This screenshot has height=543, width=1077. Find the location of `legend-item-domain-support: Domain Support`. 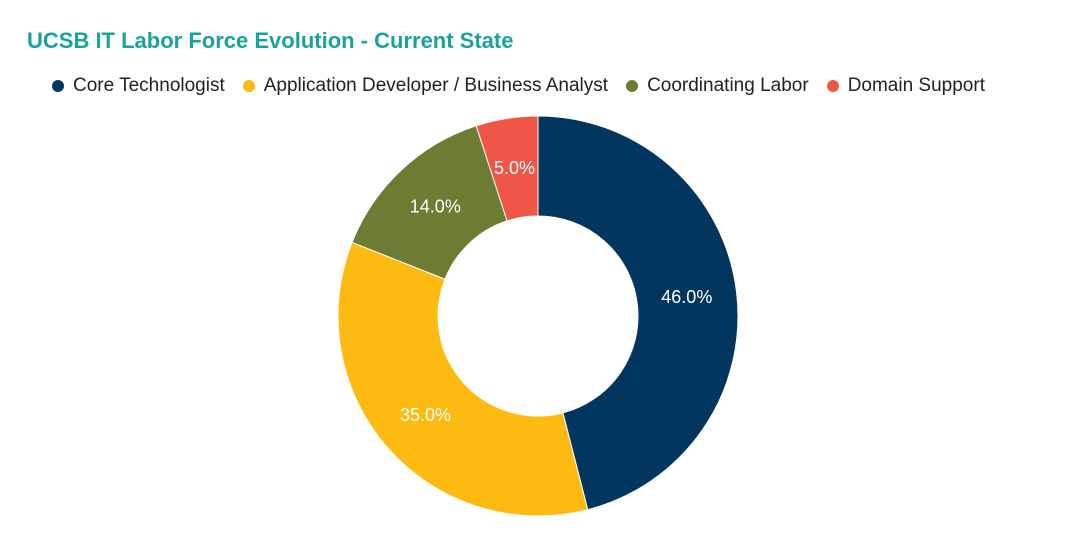

legend-item-domain-support: Domain Support is located at coordinates (905, 86).